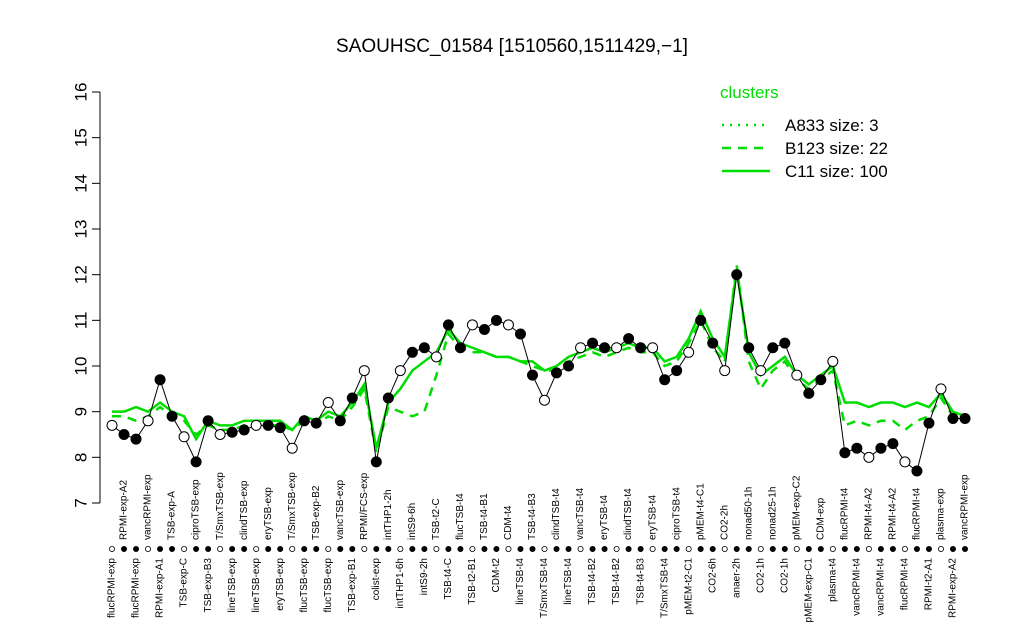  Describe the element at coordinates (460, 516) in the screenshot. I see `x-tick-label: flucTSB-t4` at that location.